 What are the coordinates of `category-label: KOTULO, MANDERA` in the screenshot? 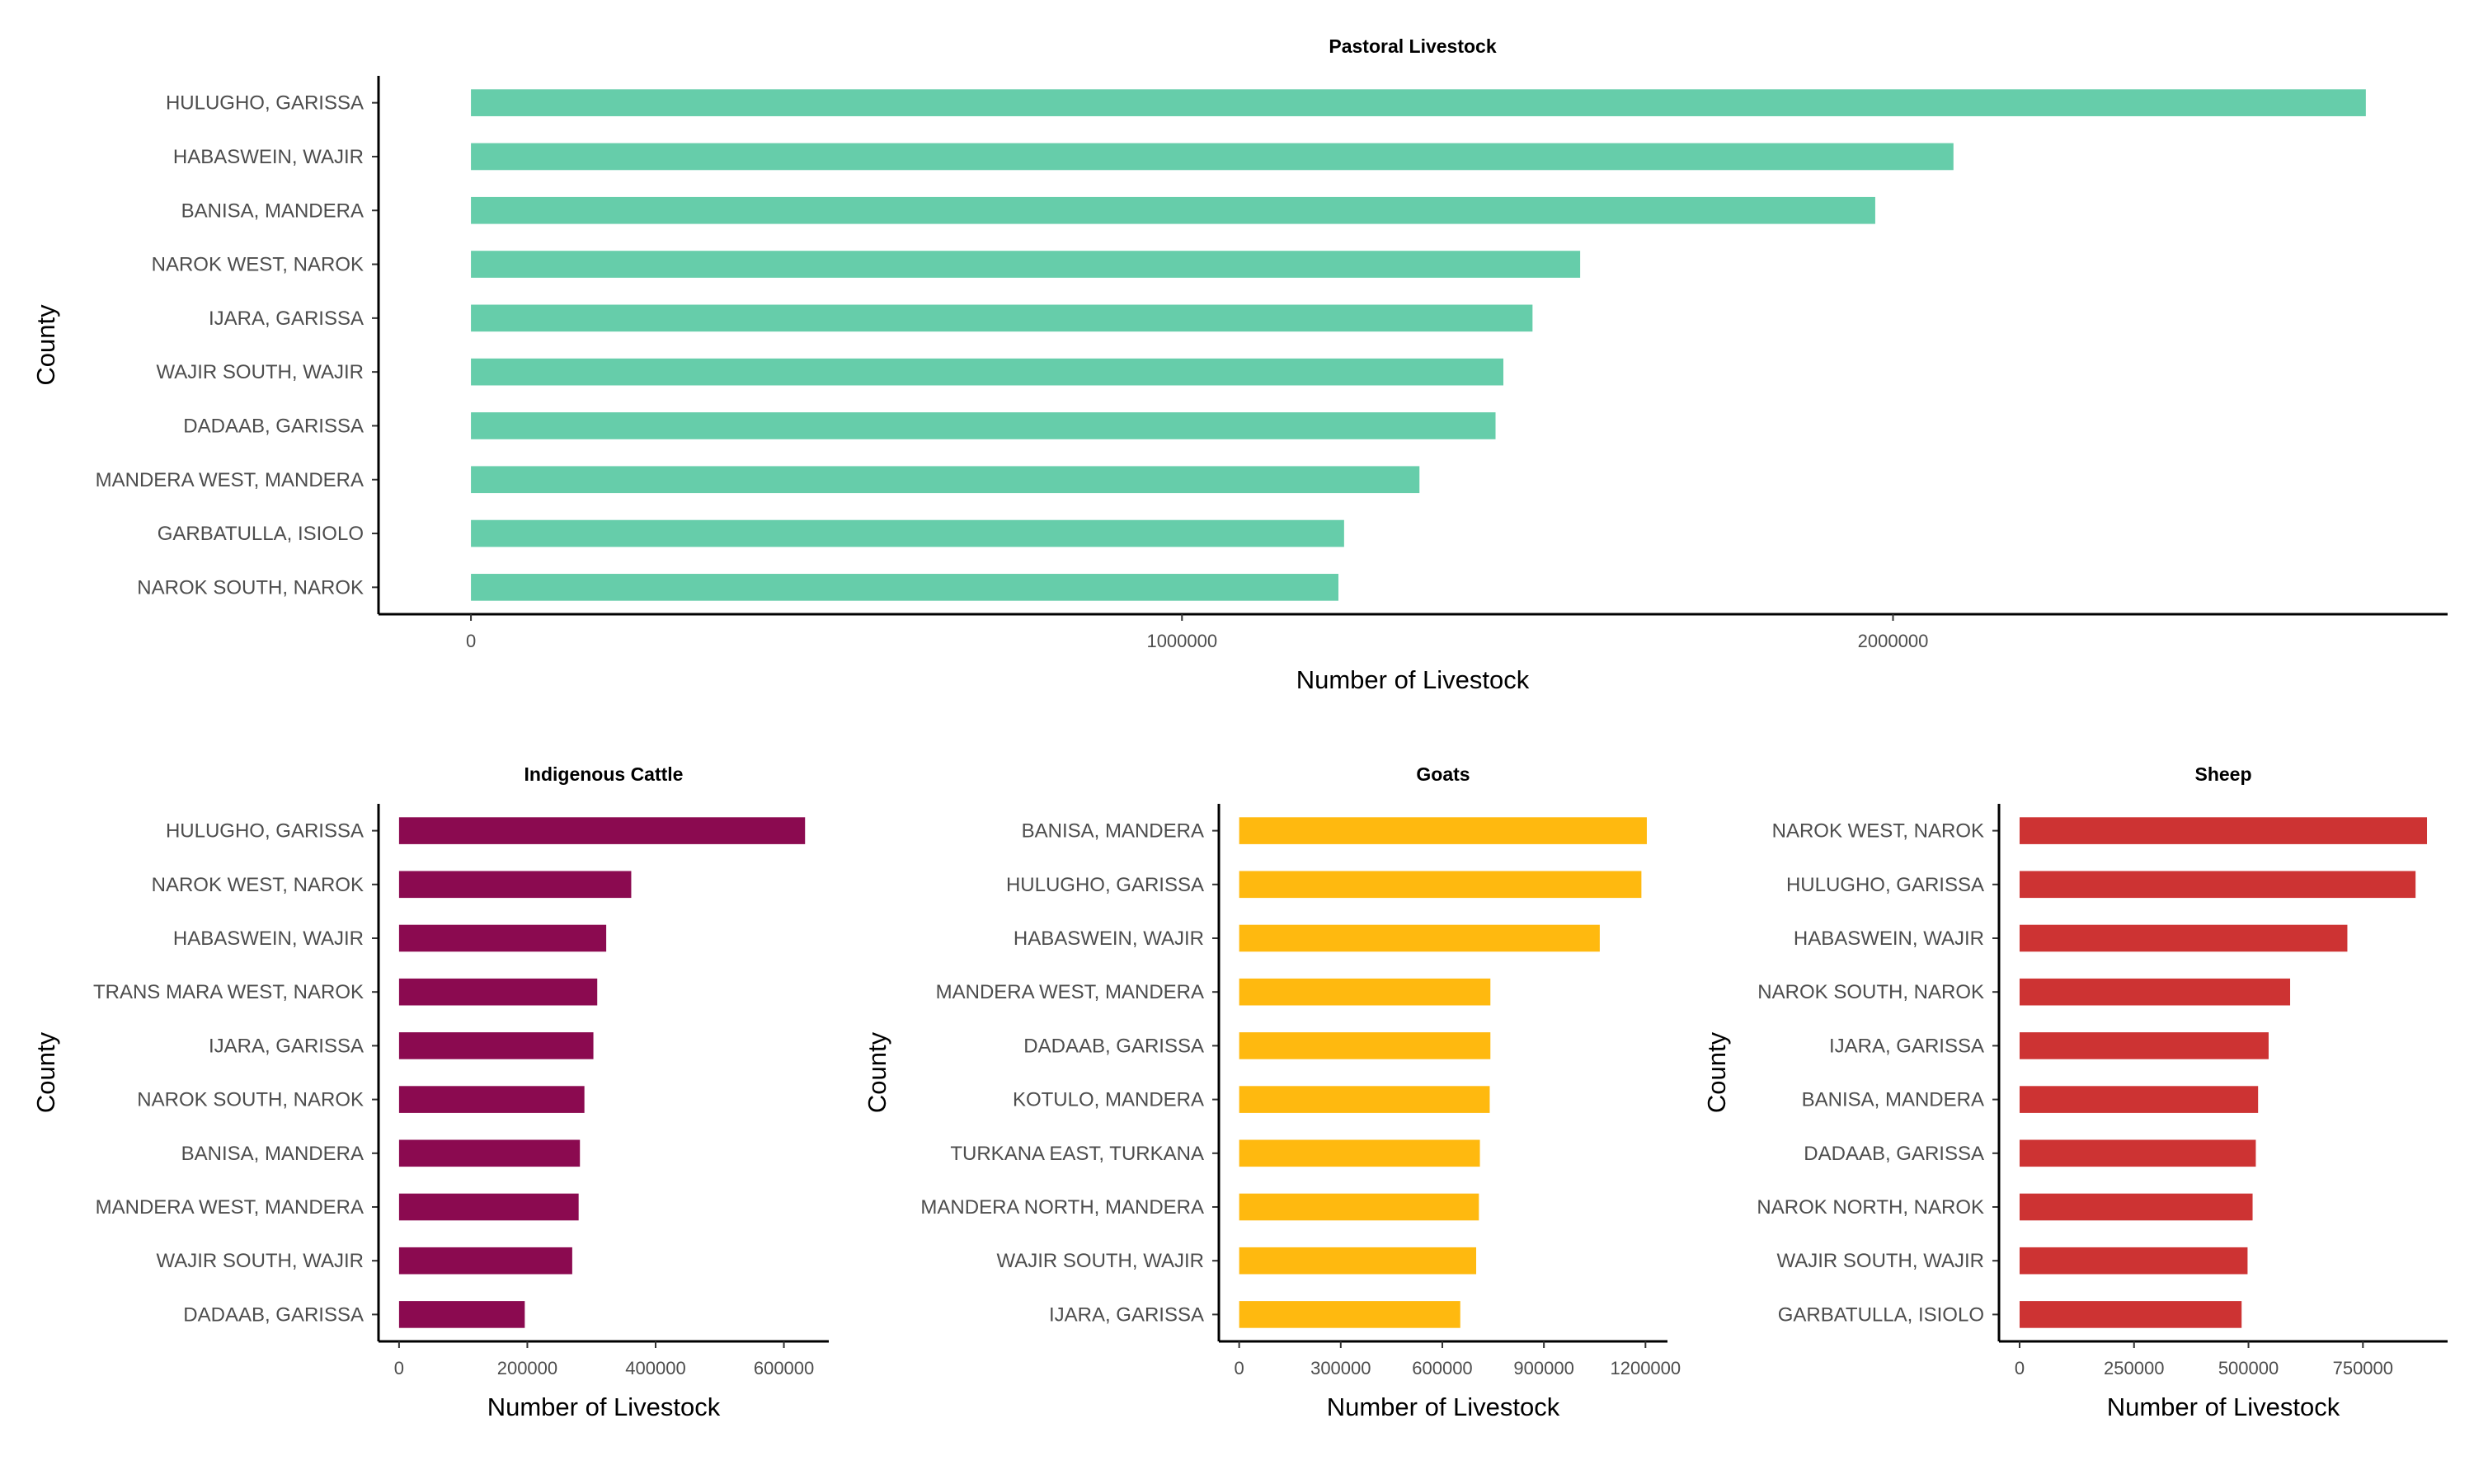 It's located at (1108, 1100).